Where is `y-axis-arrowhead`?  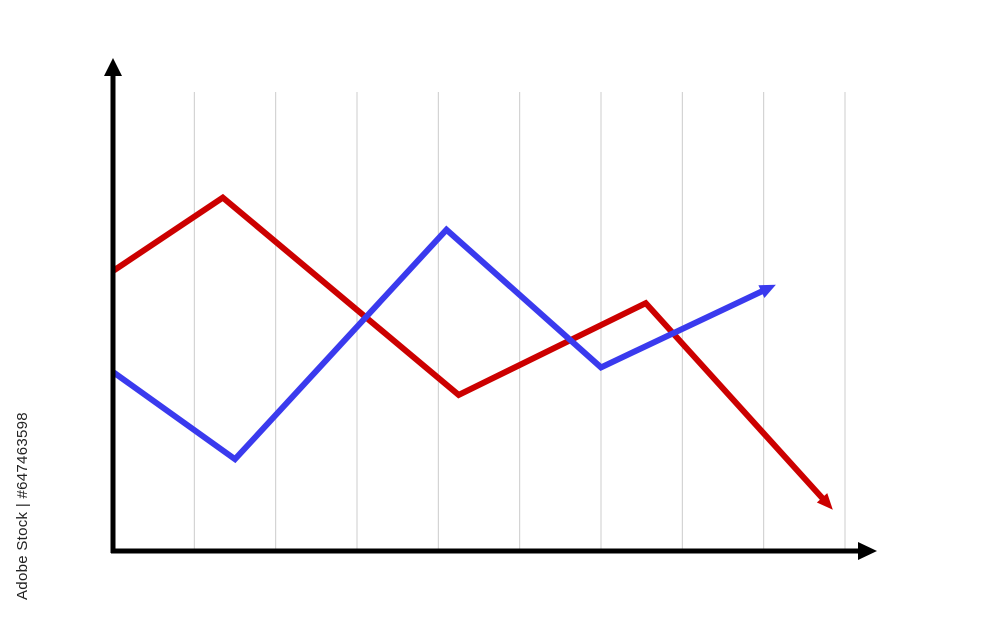
y-axis-arrowhead is located at coordinates (113, 67).